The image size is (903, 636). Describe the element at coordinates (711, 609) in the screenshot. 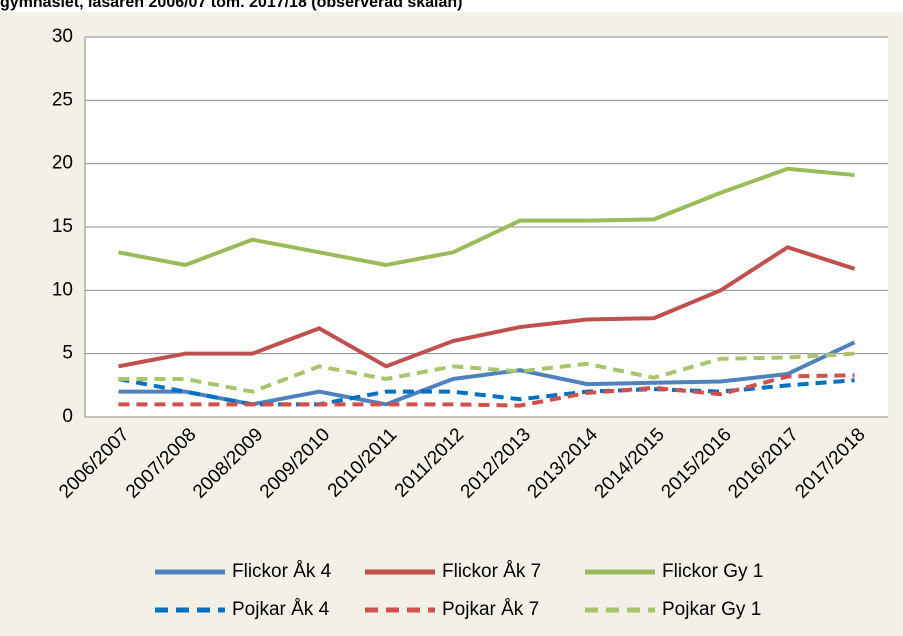

I see `legend-label: Pojkar Gy 1` at that location.